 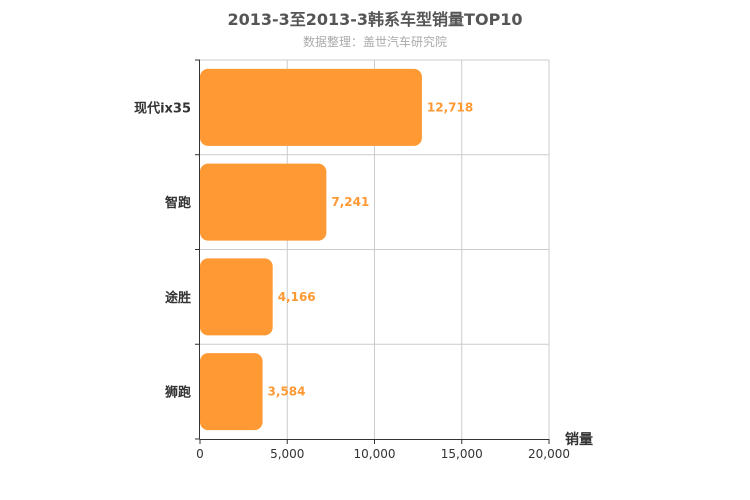 I want to click on data-label: 7,241, so click(x=350, y=202).